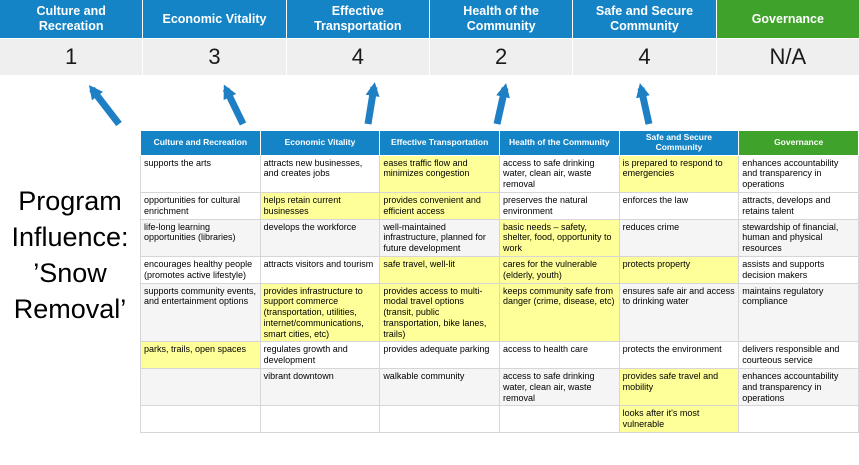 Image resolution: width=859 pixels, height=465 pixels. Describe the element at coordinates (644, 19) in the screenshot. I see `summary-header-safe-and-secure-community: Safe and Secure Community` at that location.